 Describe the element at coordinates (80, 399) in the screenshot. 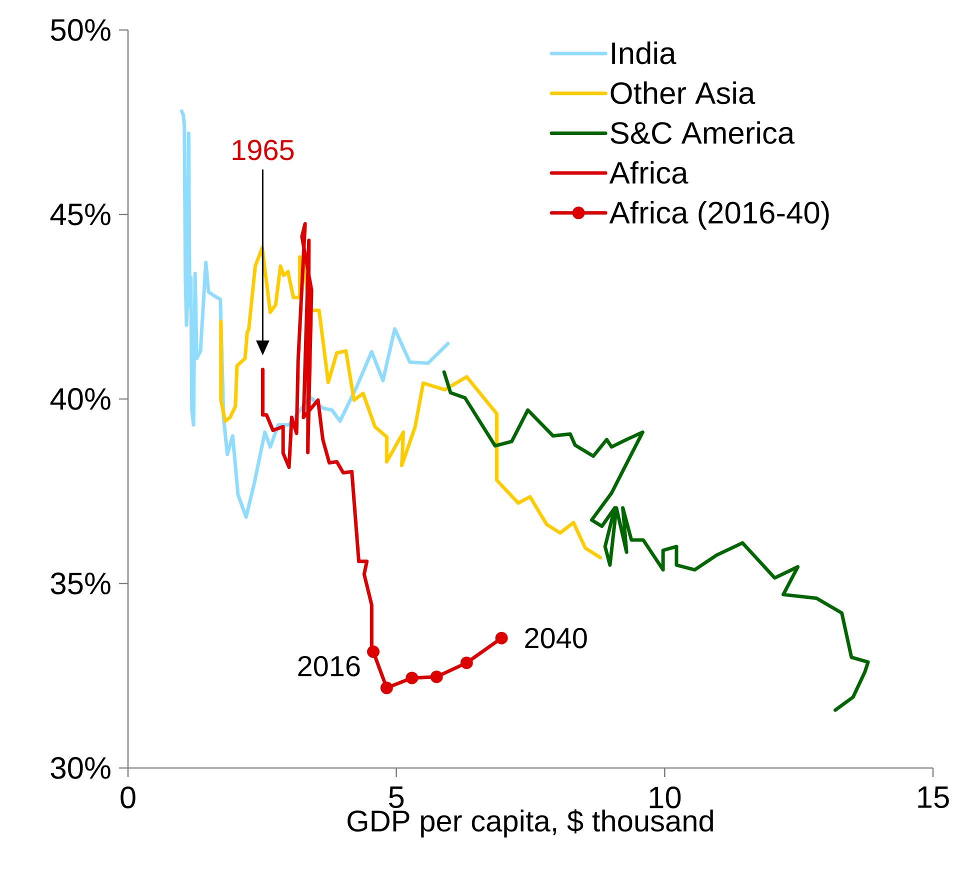

I see `y-tick-label: 40%` at that location.